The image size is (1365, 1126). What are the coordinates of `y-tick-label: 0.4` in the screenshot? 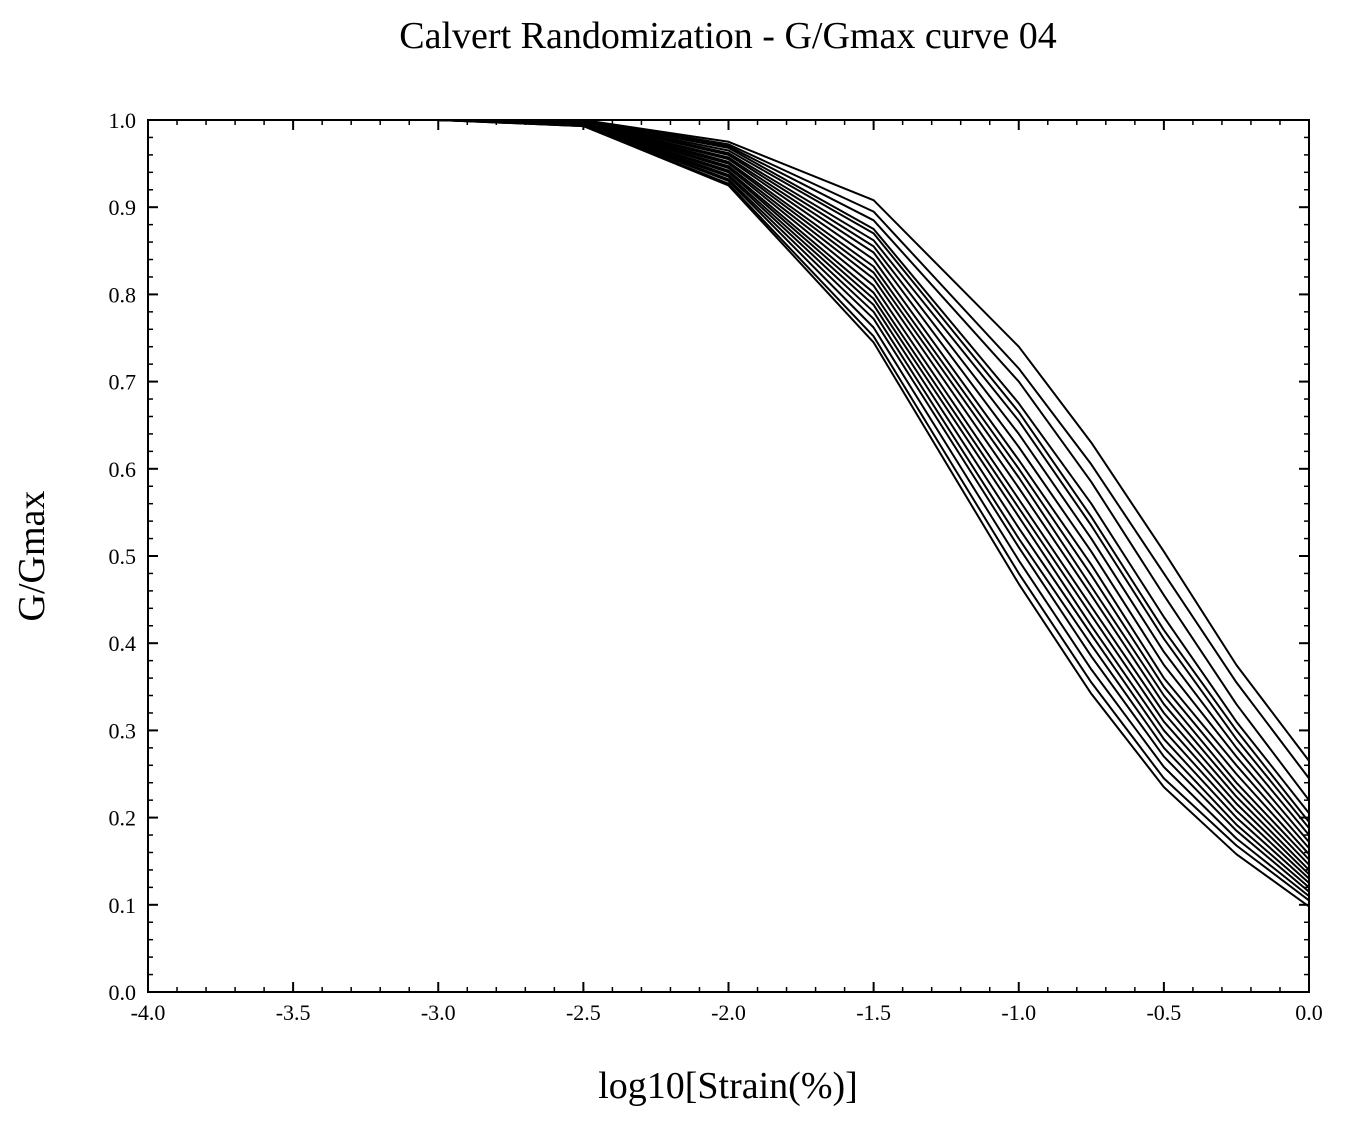 It's located at (123, 643).